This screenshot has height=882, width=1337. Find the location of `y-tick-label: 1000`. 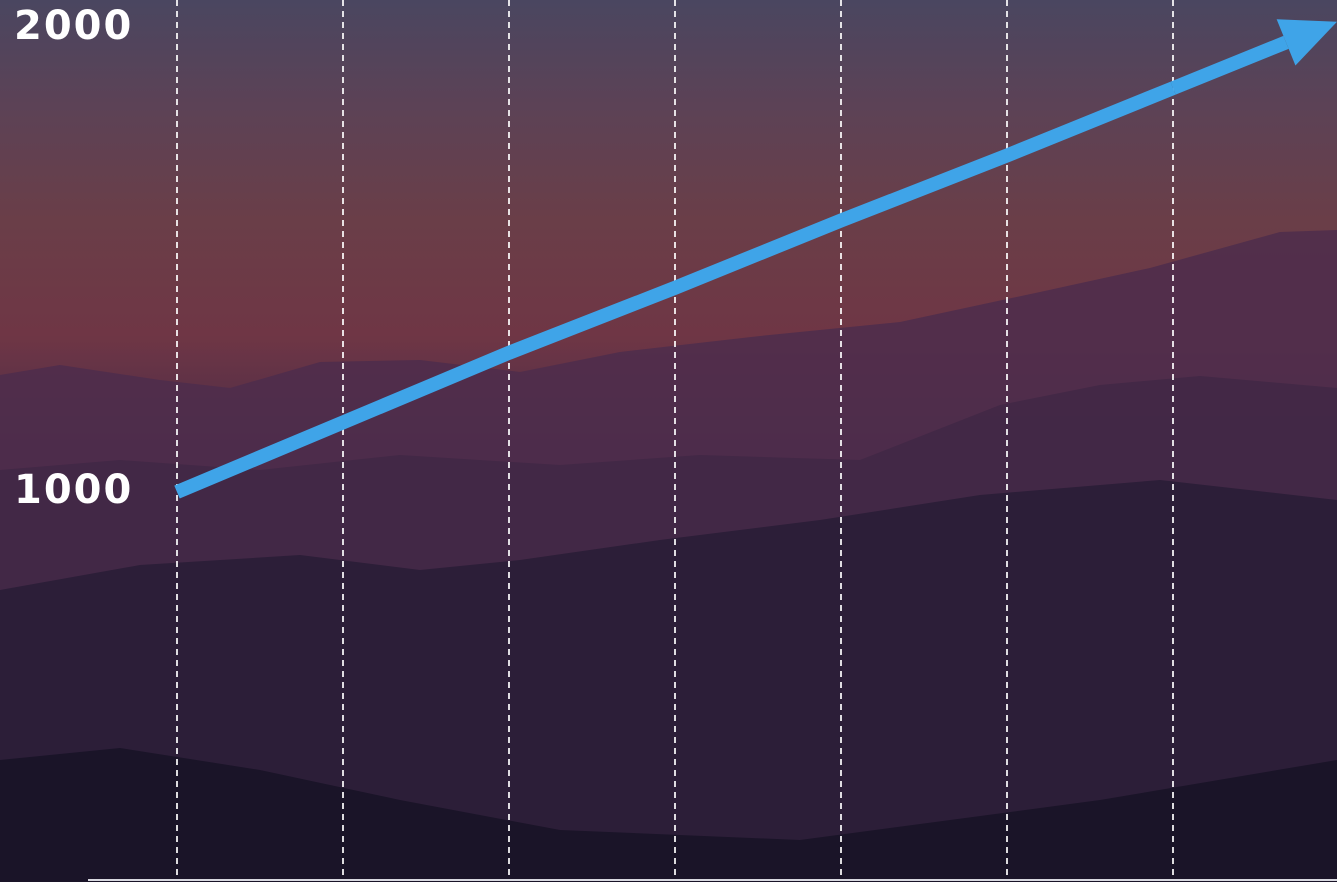

y-tick-label: 1000 is located at coordinates (73, 490).